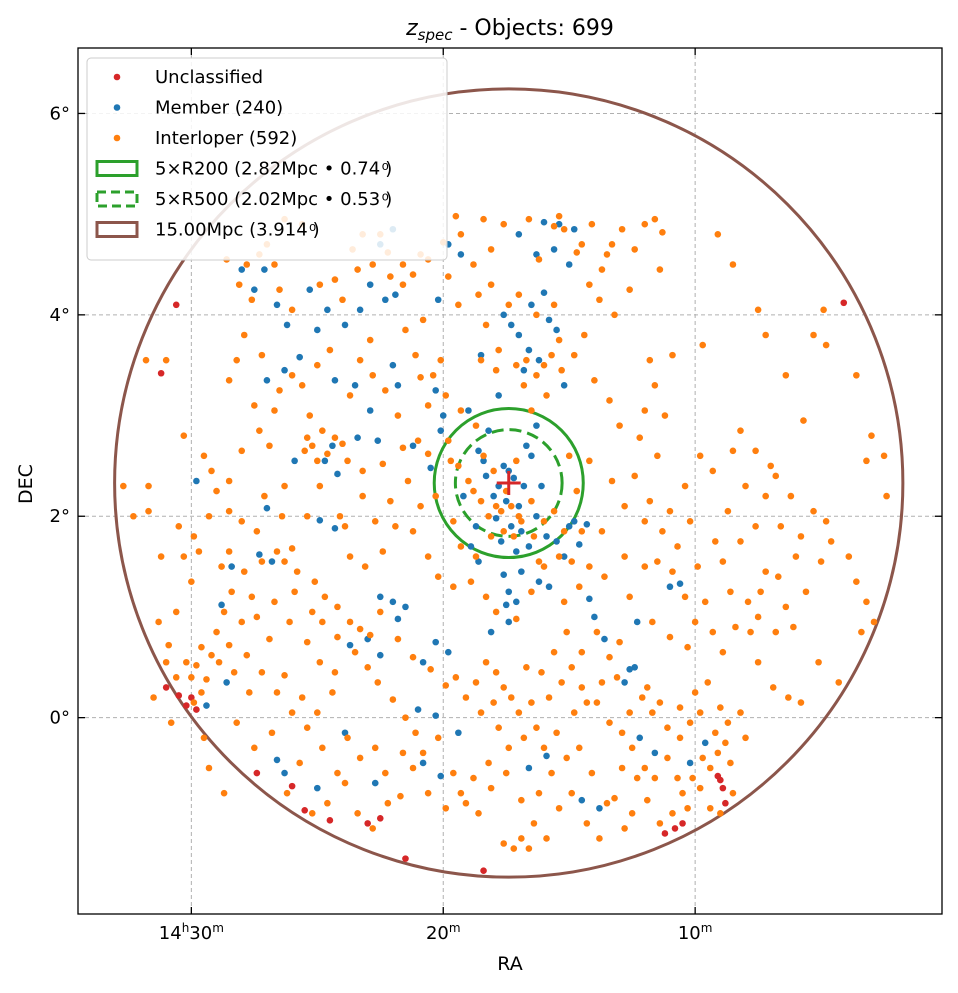  Describe the element at coordinates (237, 230) in the screenshot. I see `legend-label: 15.00Mpc (3.914 ͦ)` at that location.